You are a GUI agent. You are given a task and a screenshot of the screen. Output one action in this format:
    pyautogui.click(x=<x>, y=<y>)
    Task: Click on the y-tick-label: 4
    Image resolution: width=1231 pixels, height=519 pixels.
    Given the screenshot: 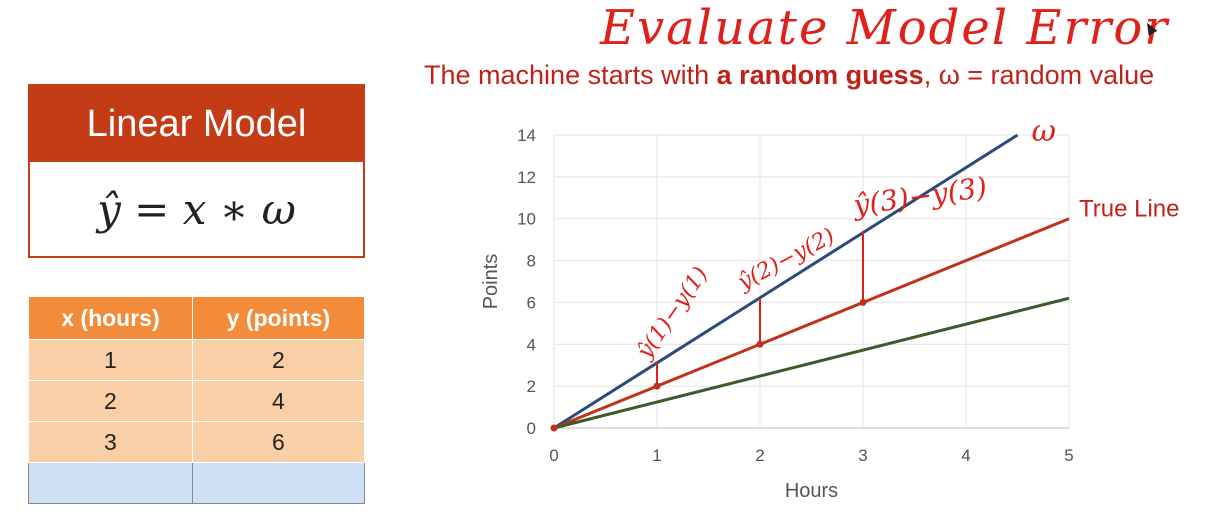 What is the action you would take?
    pyautogui.click(x=531, y=344)
    